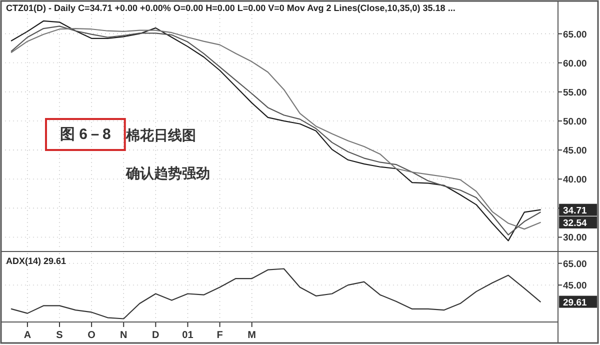 This screenshot has width=600, height=345. Describe the element at coordinates (252, 335) in the screenshot. I see `x-tick-label: M` at that location.